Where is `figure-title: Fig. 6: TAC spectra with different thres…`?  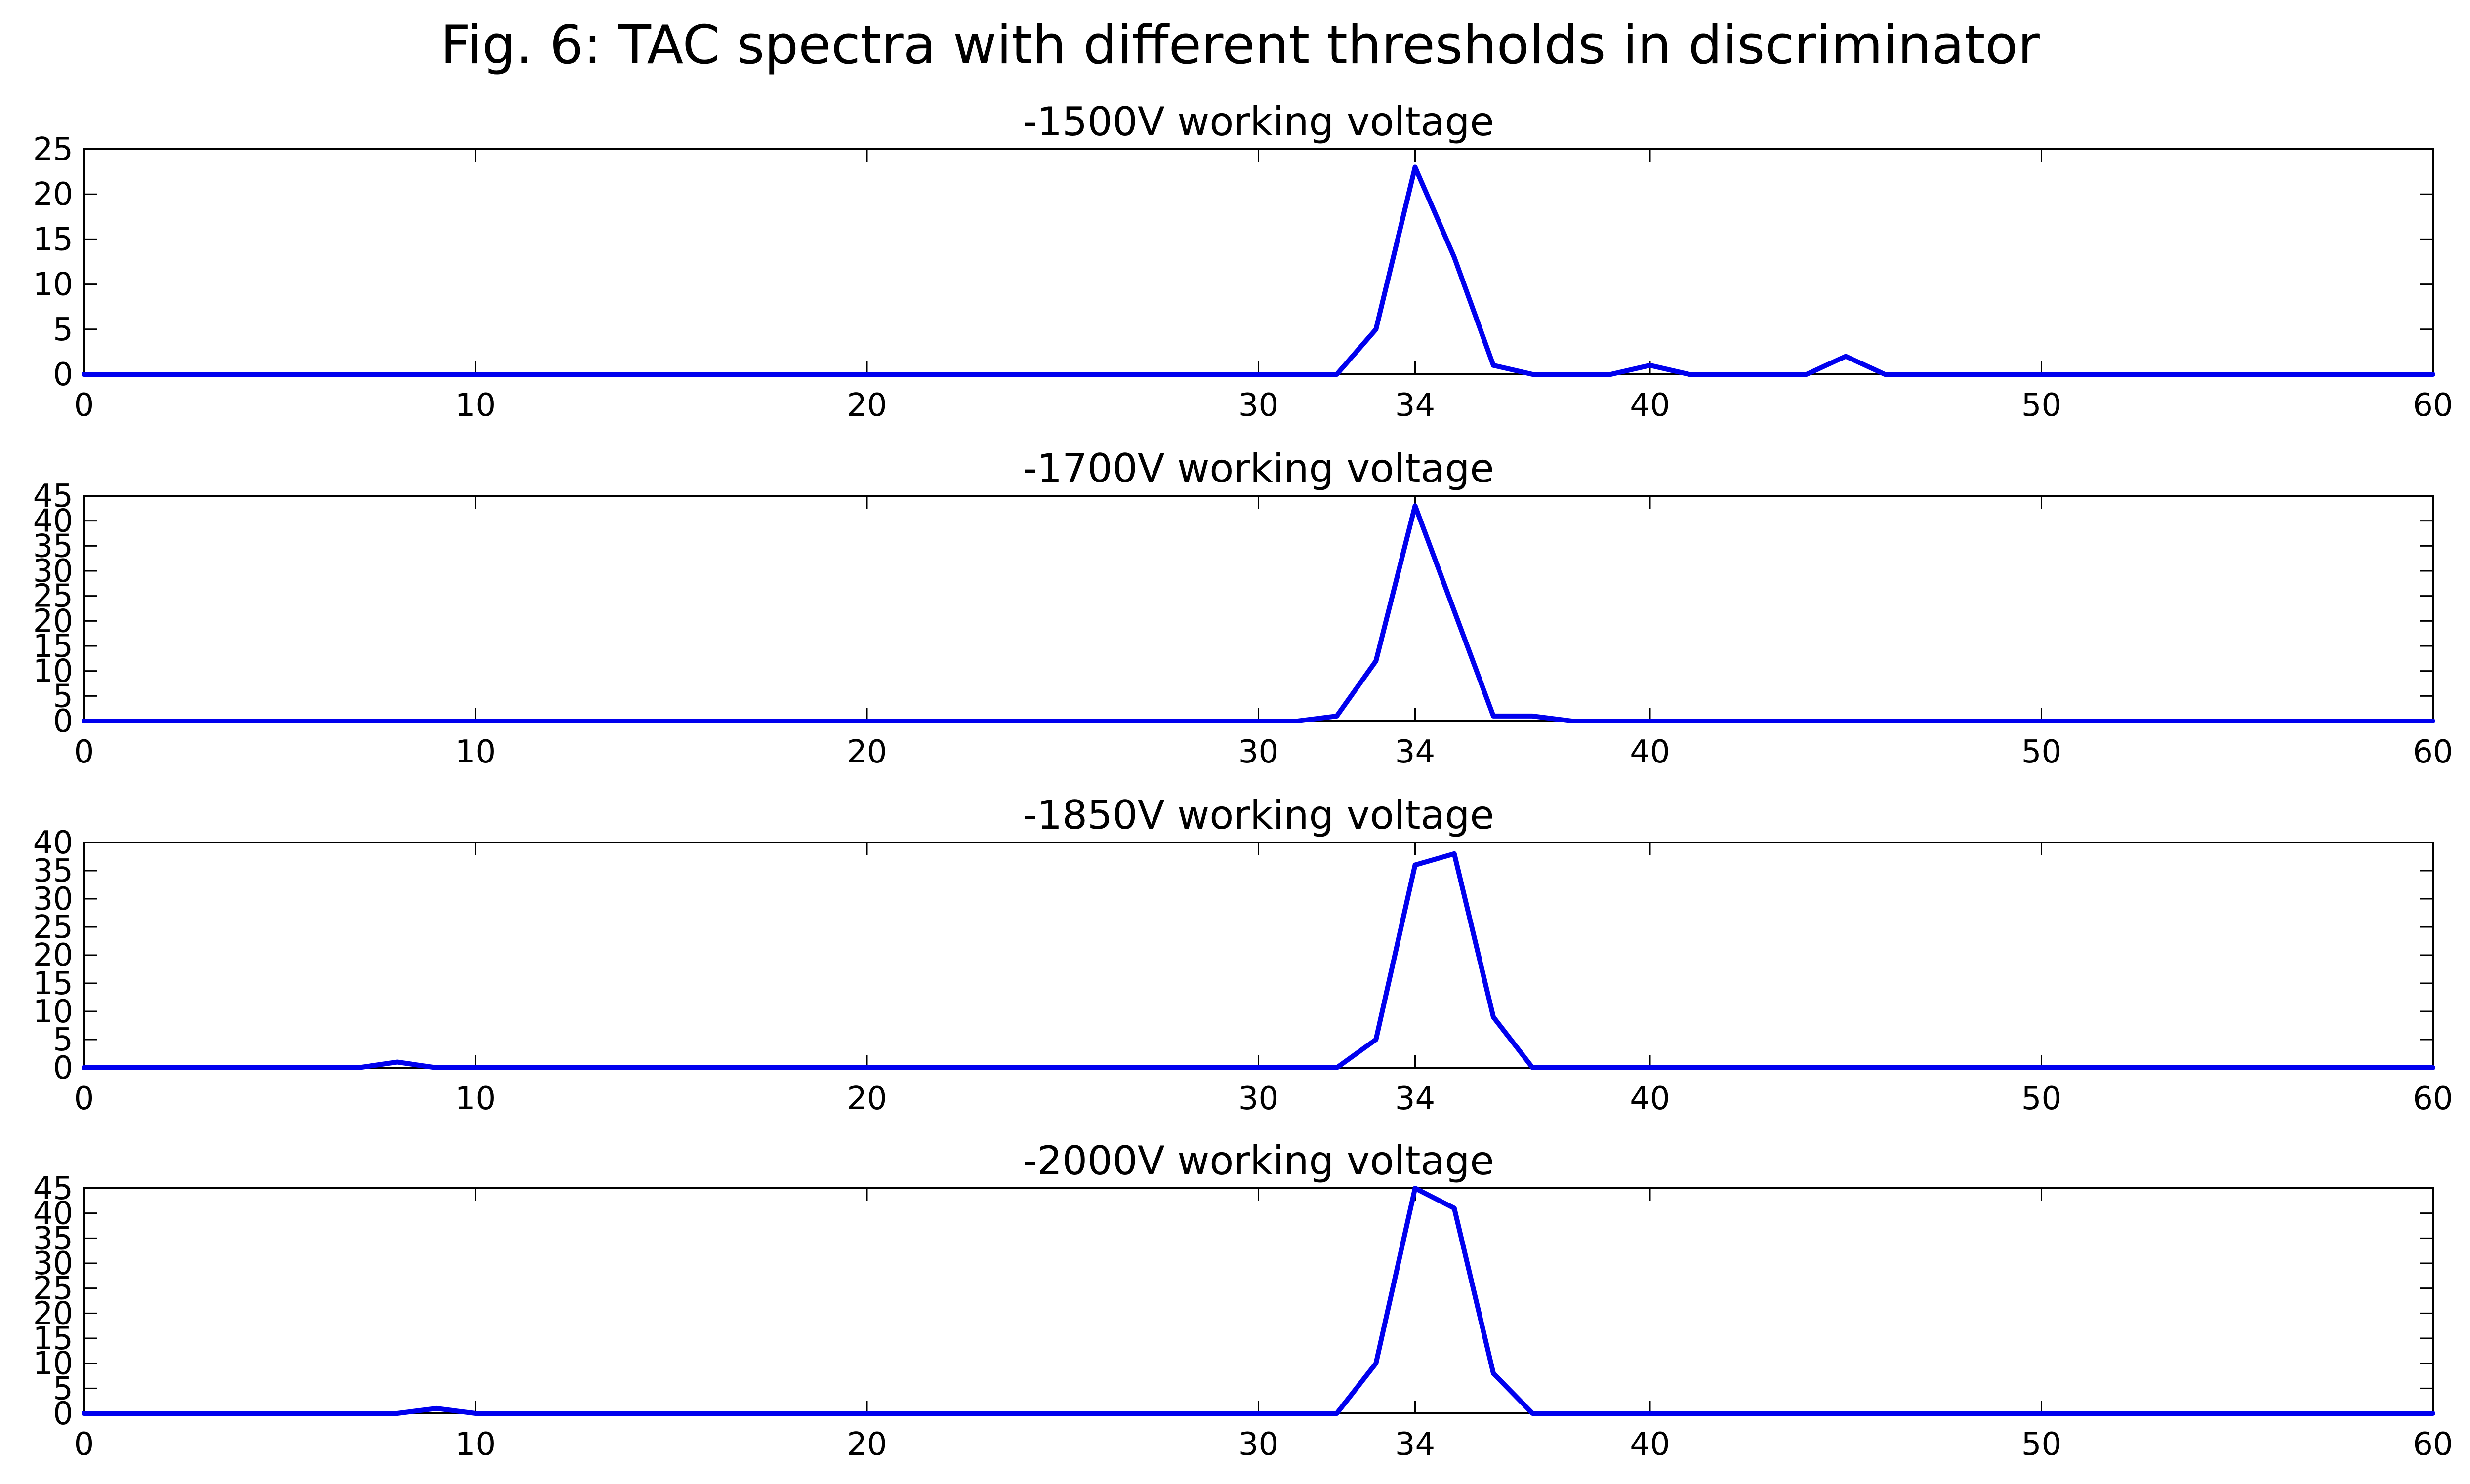
figure-title: Fig. 6: TAC spectra with different thres… is located at coordinates (1240, 45).